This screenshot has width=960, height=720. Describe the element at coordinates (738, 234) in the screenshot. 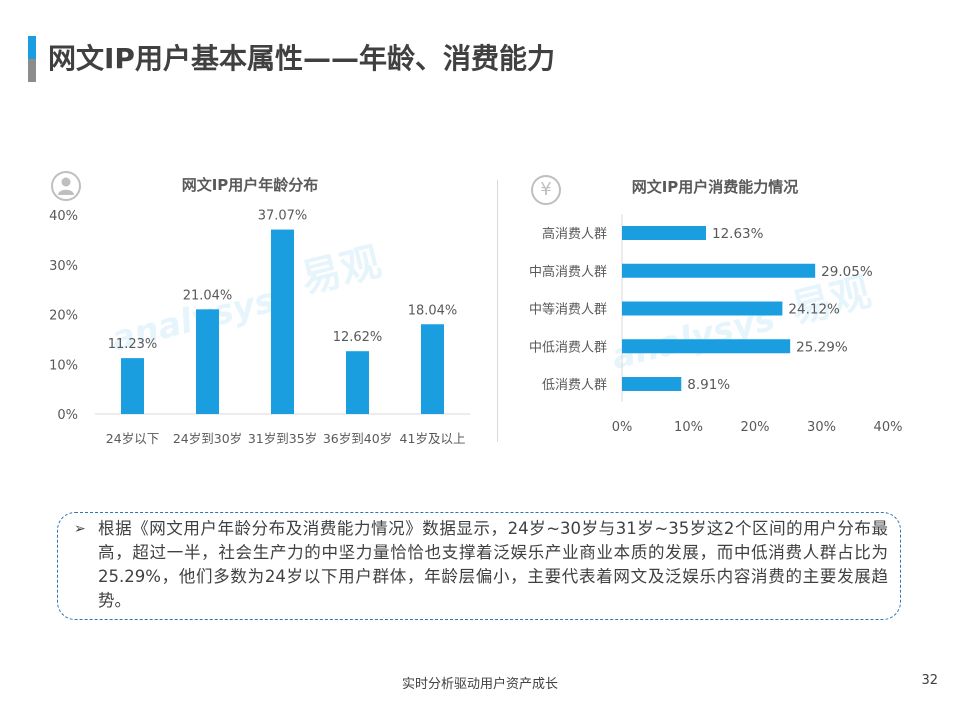

I see `data-label: 12.63%` at that location.